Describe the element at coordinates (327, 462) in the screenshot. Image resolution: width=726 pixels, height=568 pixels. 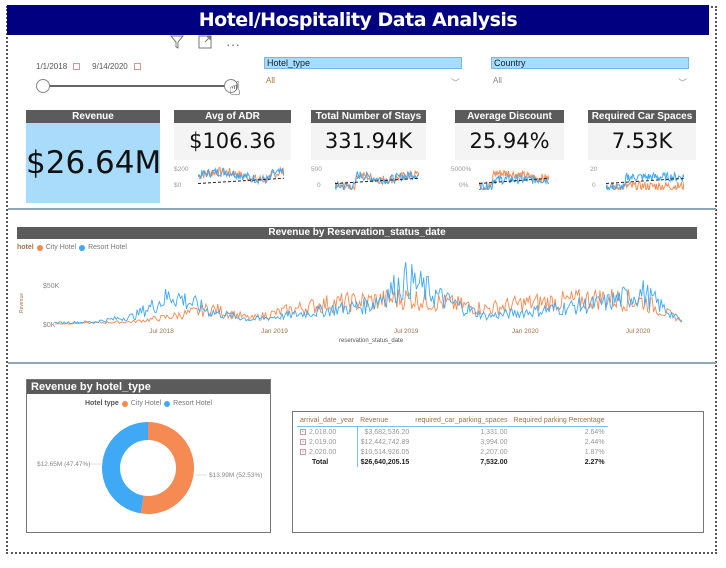
I see `table-cell: Total` at that location.